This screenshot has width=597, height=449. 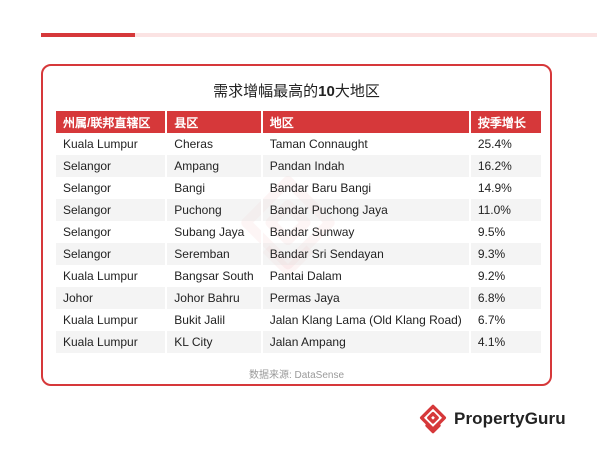 I want to click on cell-growth: 14.9%, so click(x=504, y=188).